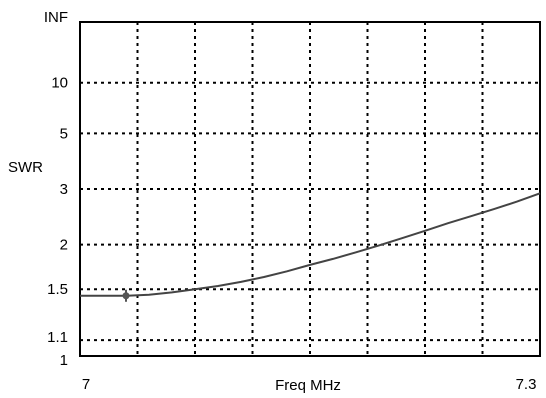 This screenshot has height=398, width=546. I want to click on x-axis-label: Freq MHz, so click(308, 385).